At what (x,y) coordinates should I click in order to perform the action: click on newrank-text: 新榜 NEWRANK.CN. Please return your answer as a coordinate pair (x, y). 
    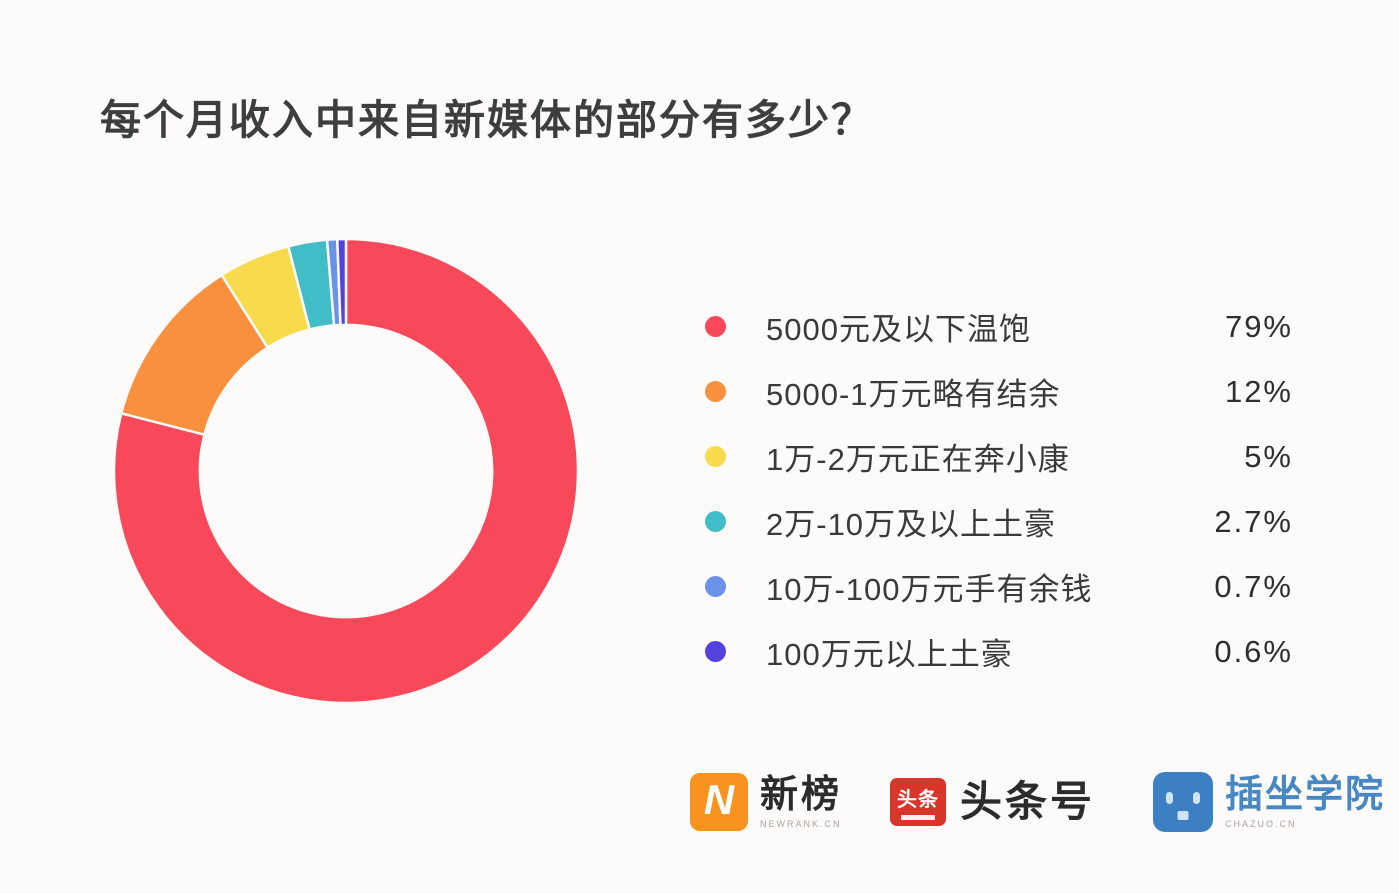
    Looking at the image, I should click on (801, 801).